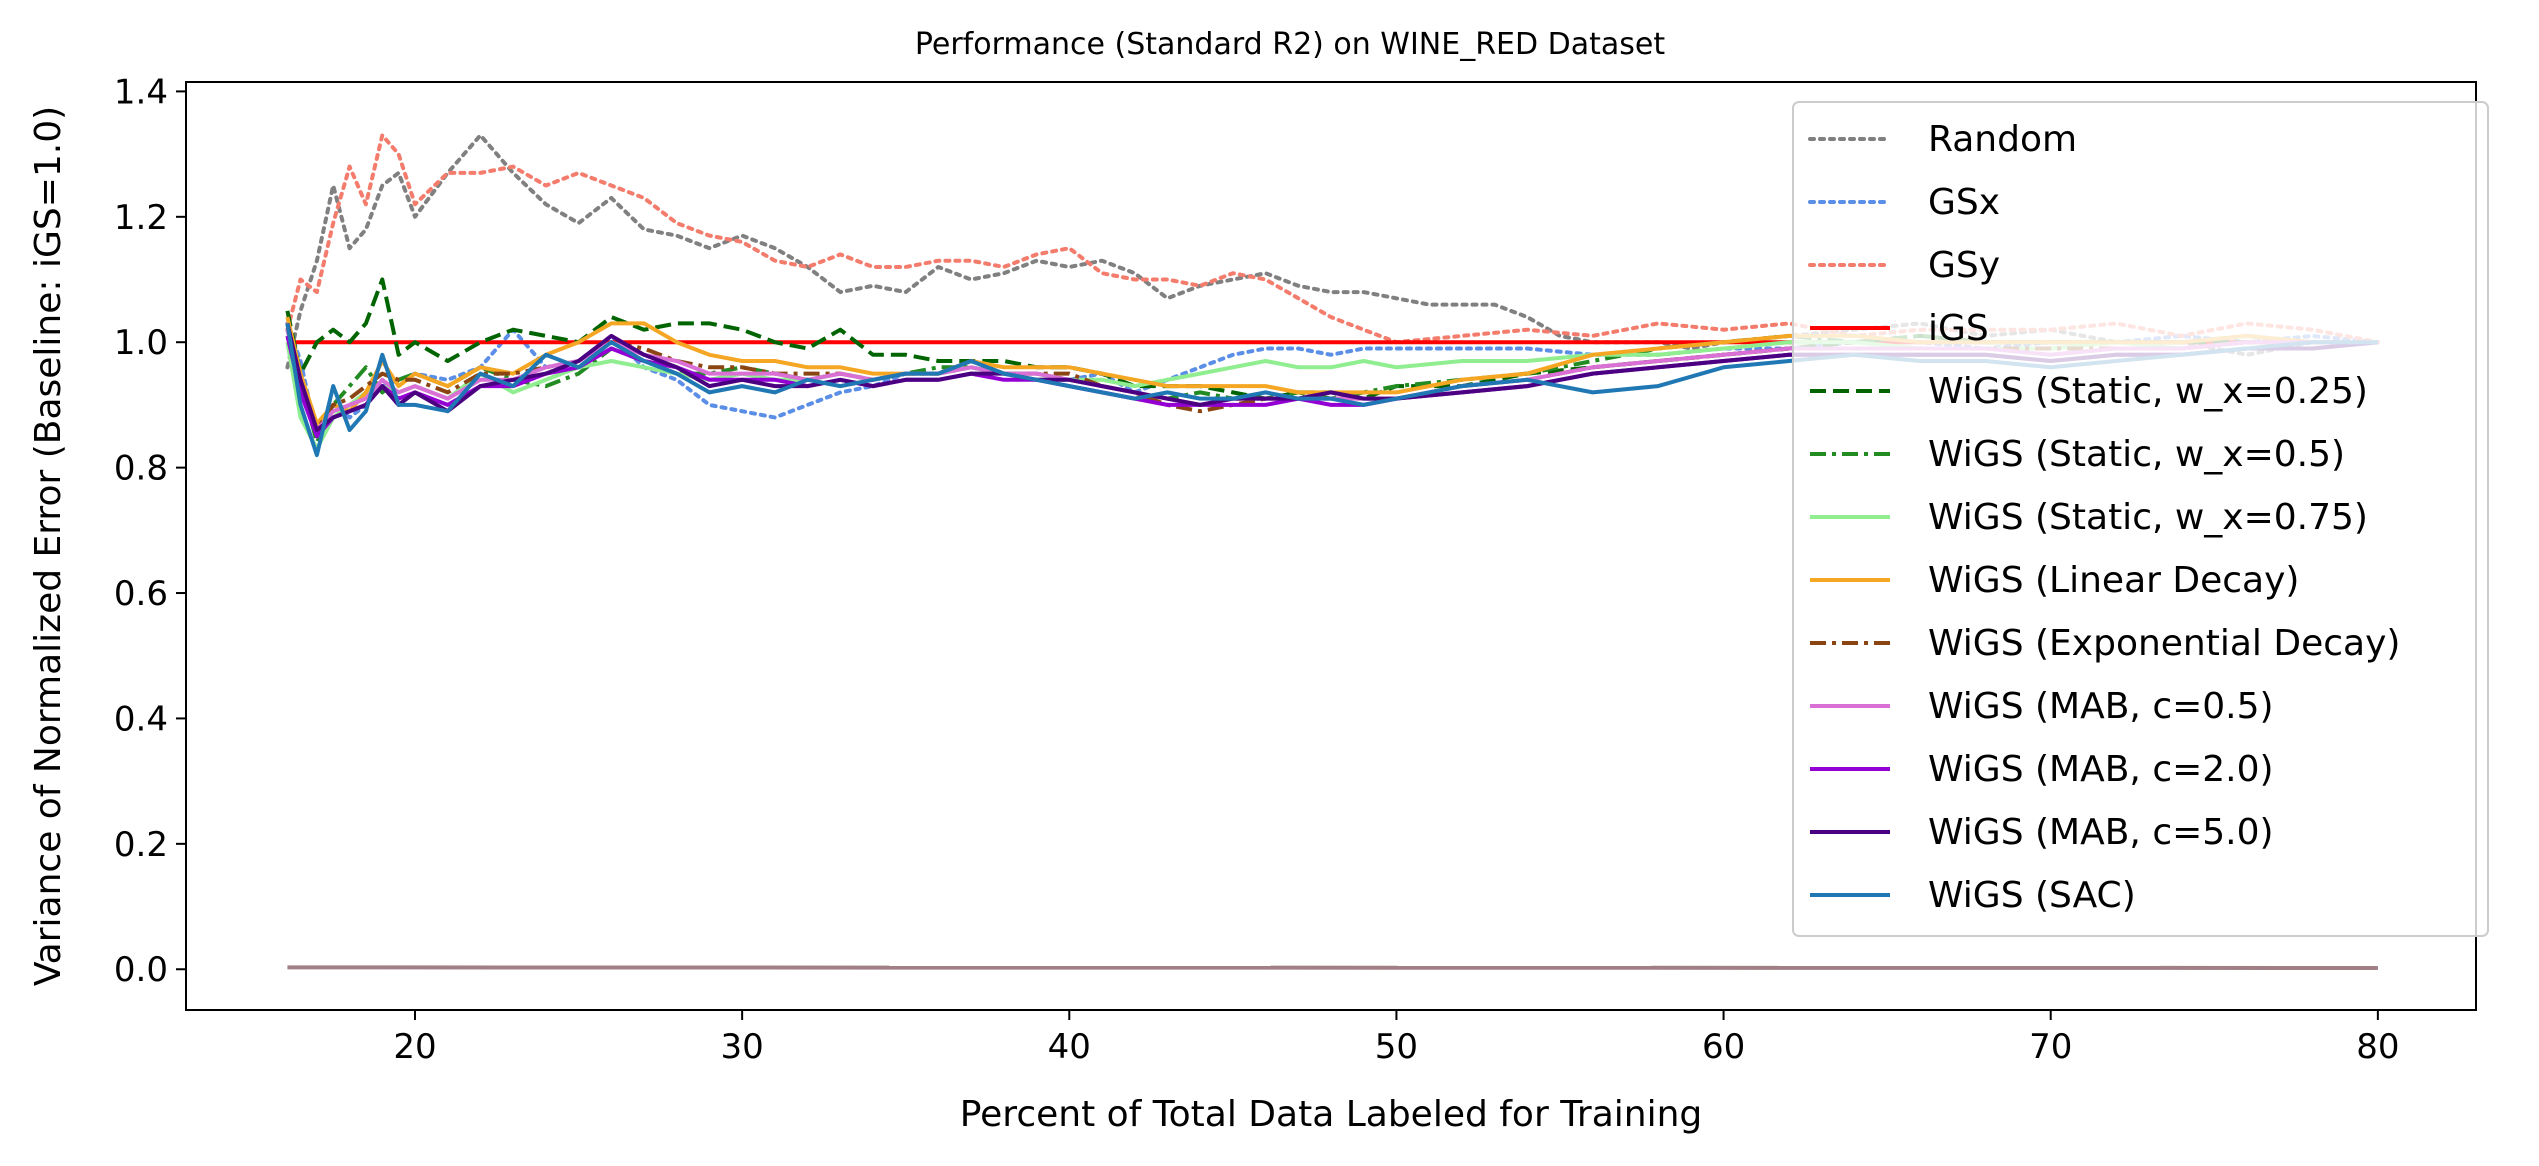  What do you see at coordinates (141, 92) in the screenshot?
I see `y-tick-label: 1.4` at bounding box center [141, 92].